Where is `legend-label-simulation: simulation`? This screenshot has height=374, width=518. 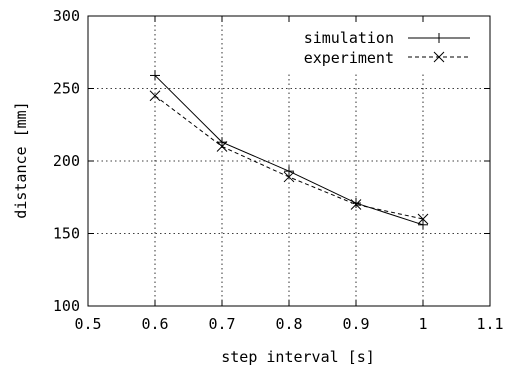 legend-label-simulation: simulation is located at coordinates (349, 38).